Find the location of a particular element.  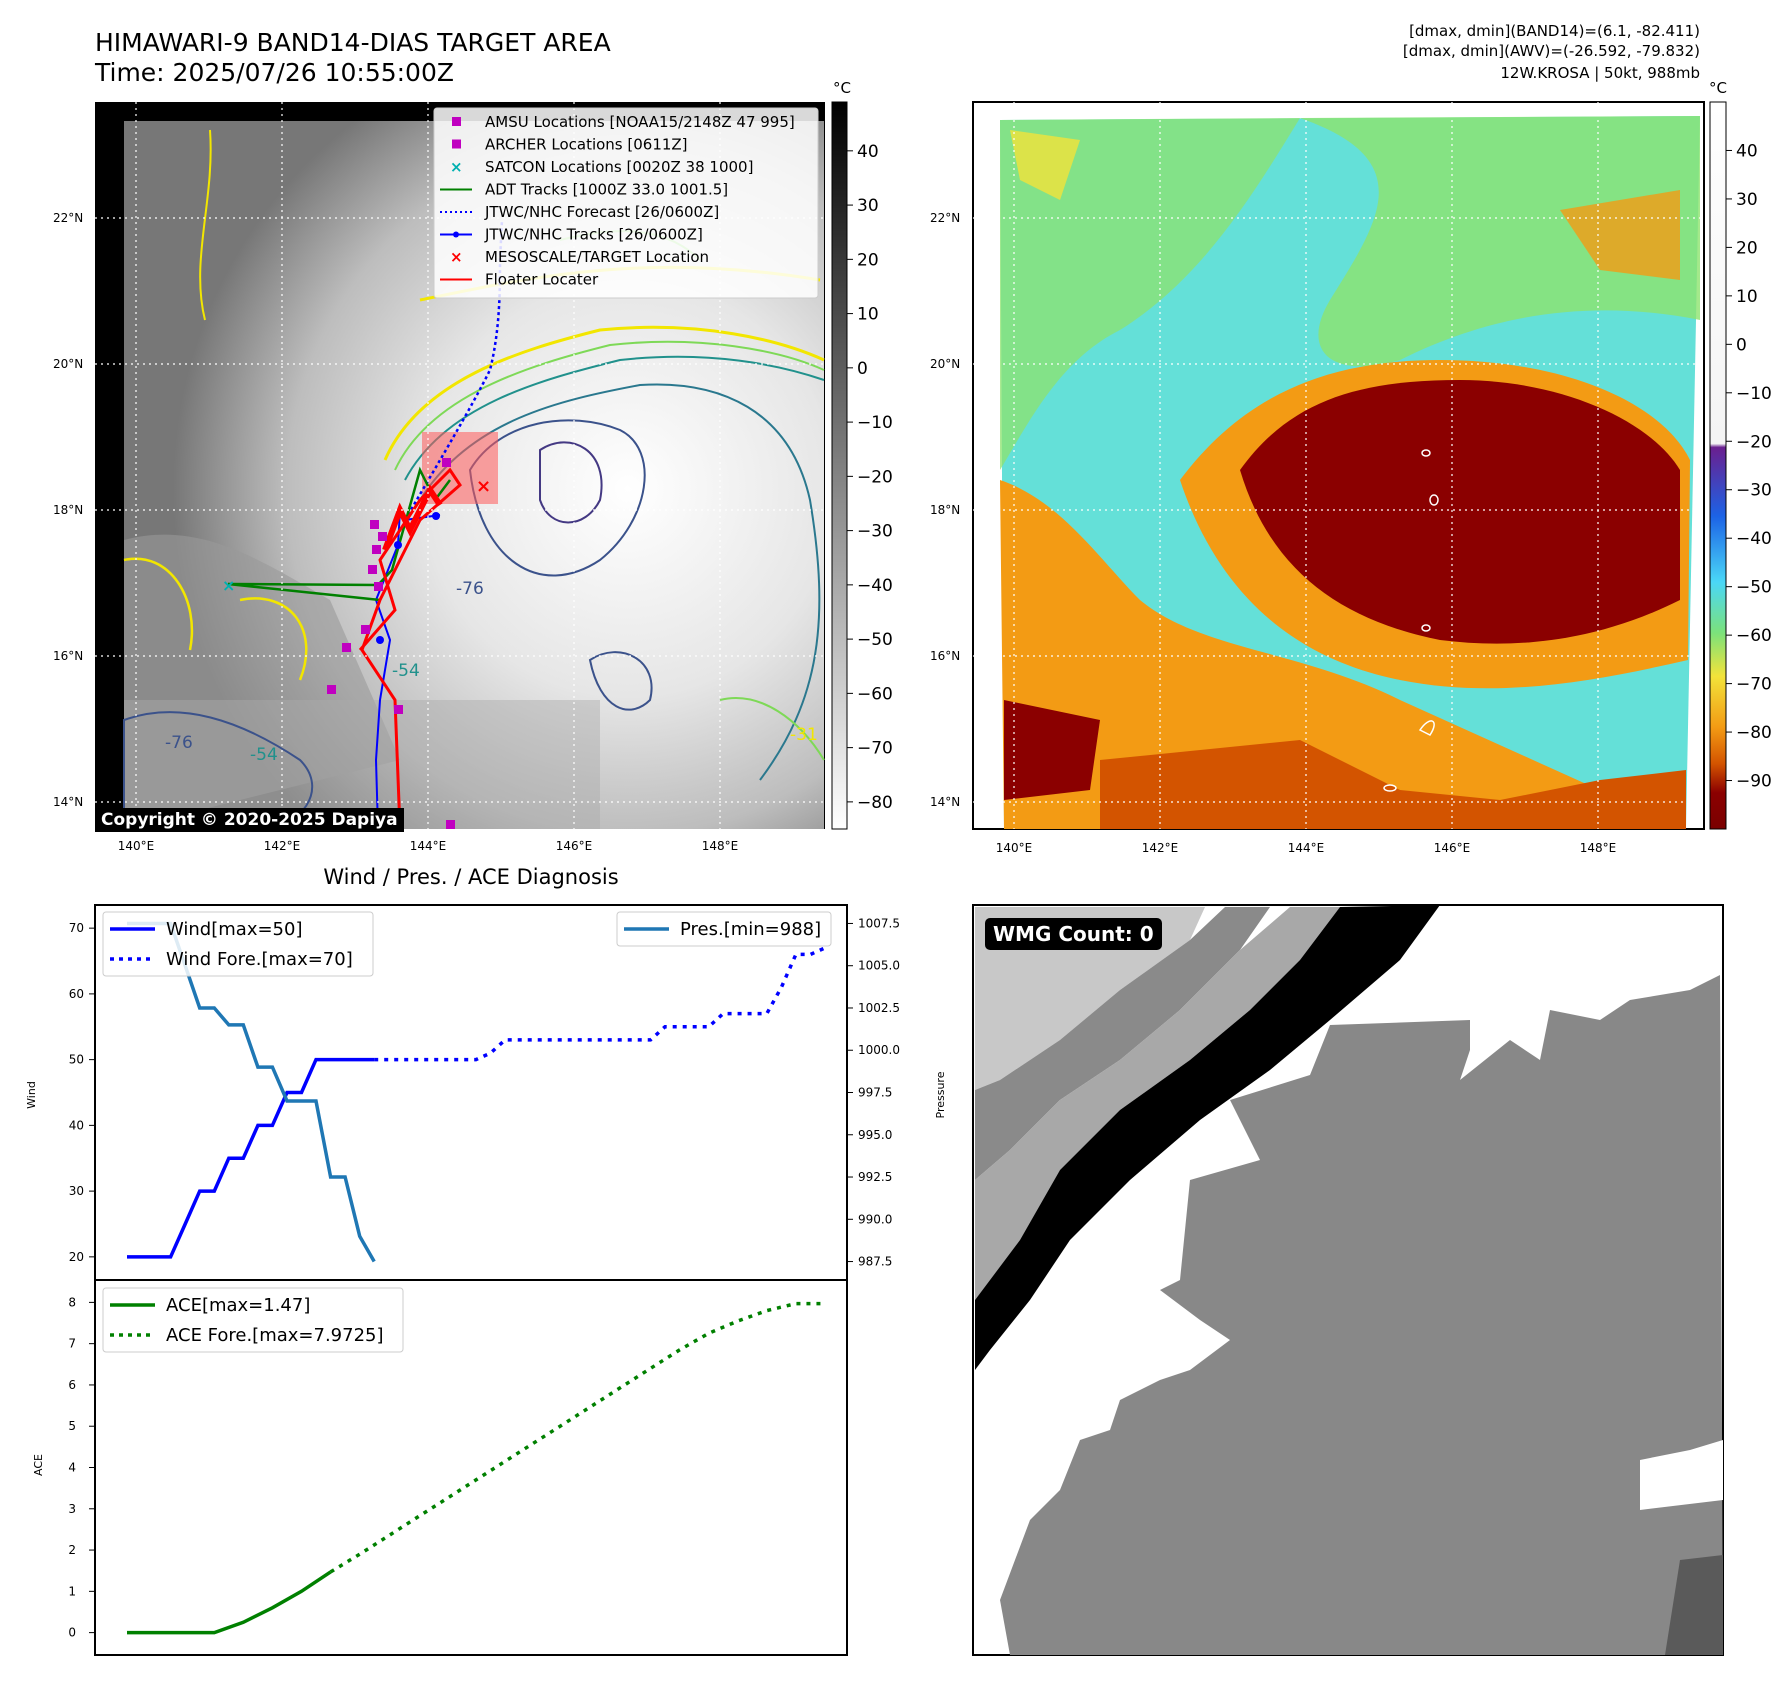

ace-tick: 2 is located at coordinates (72, 1550).